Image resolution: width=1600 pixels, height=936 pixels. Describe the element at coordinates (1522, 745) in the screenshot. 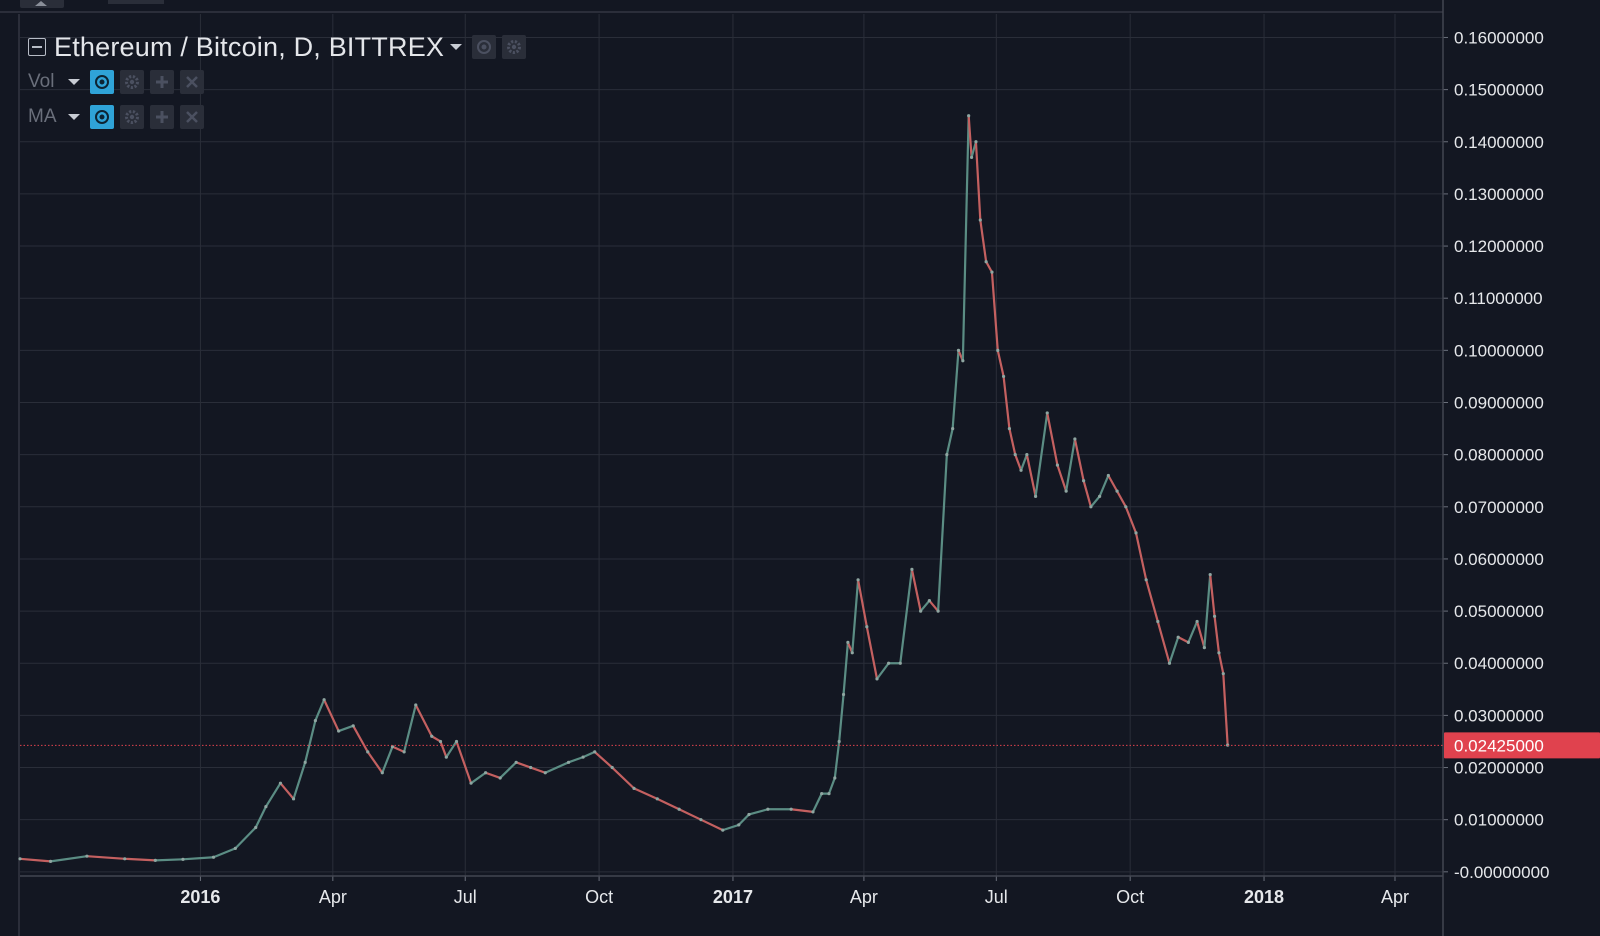

I see `last-price-badge` at that location.